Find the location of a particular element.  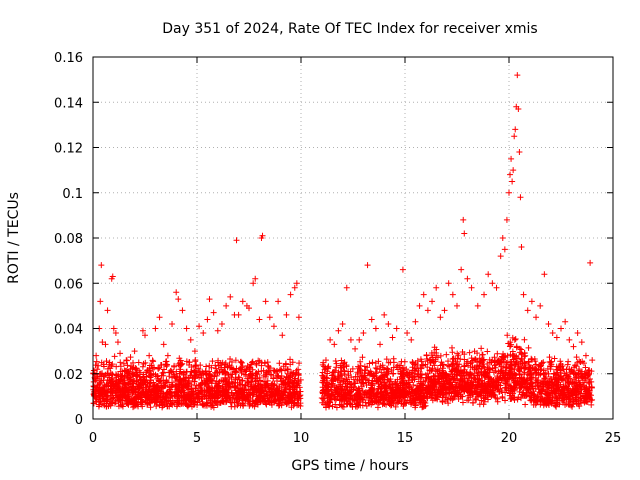

x-tick-label: 5 is located at coordinates (197, 438).